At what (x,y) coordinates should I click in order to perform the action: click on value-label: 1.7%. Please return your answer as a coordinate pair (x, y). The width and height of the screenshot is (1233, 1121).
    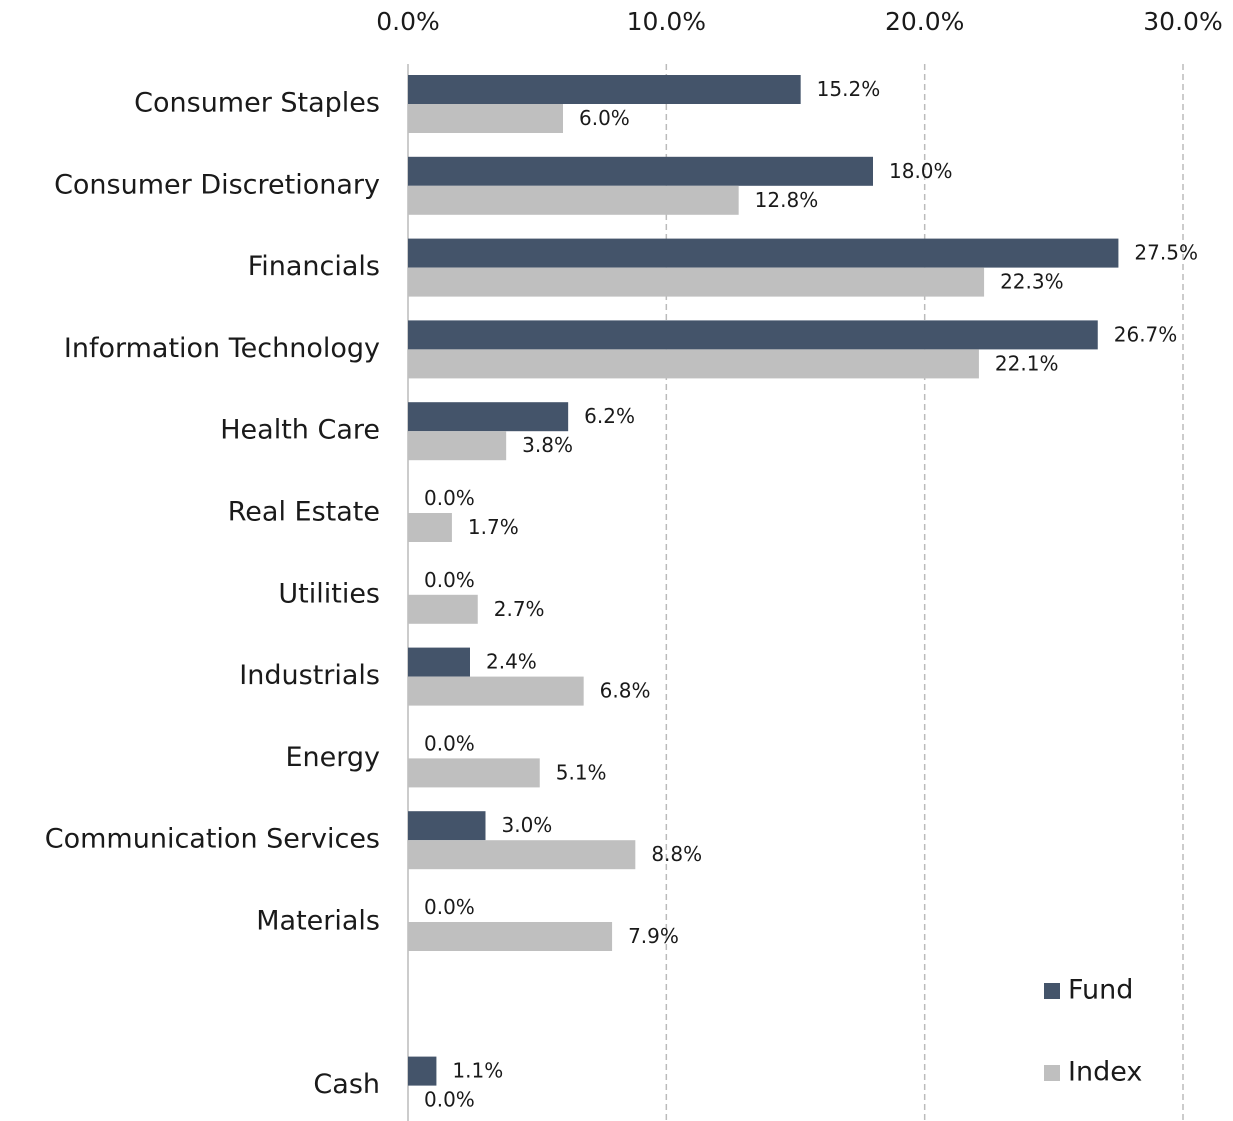
    Looking at the image, I should click on (493, 527).